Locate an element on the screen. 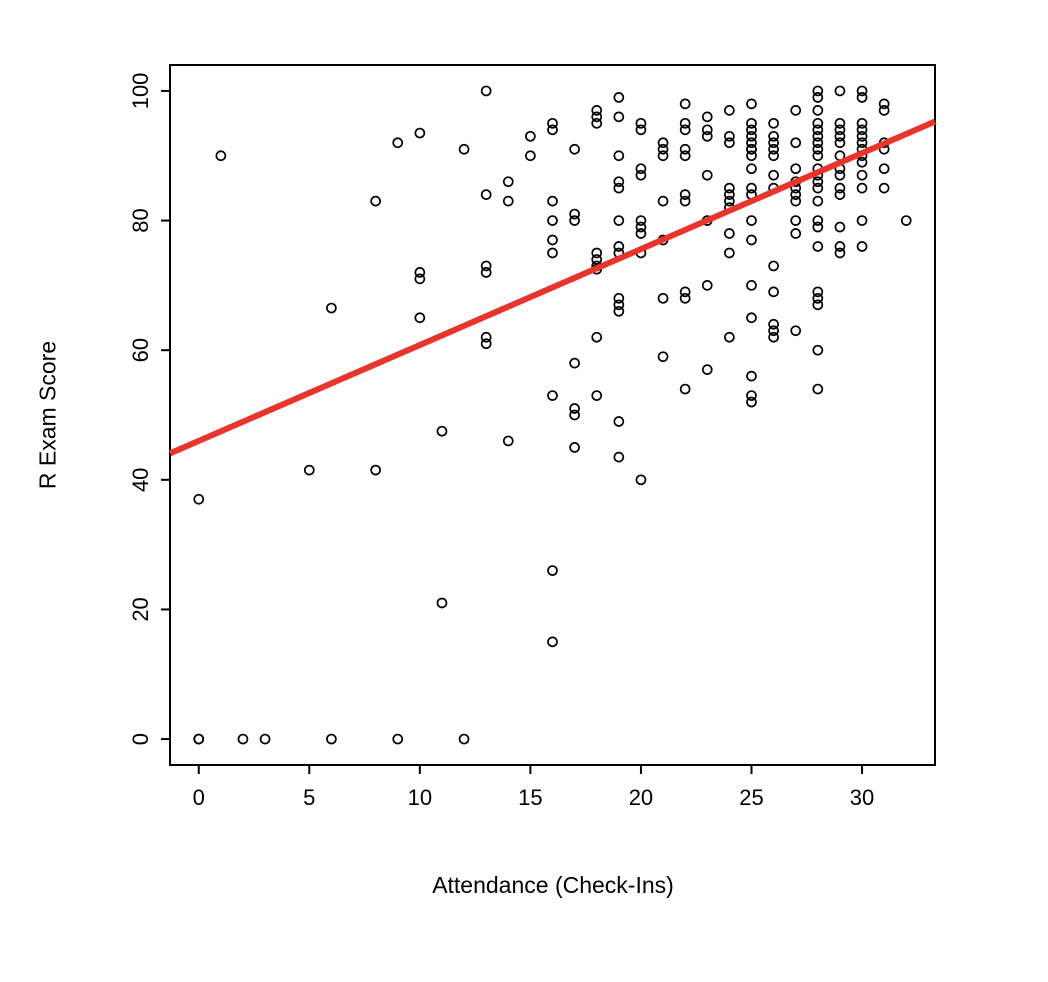 The height and width of the screenshot is (982, 1048). y-tick-label: 100 is located at coordinates (140, 91).